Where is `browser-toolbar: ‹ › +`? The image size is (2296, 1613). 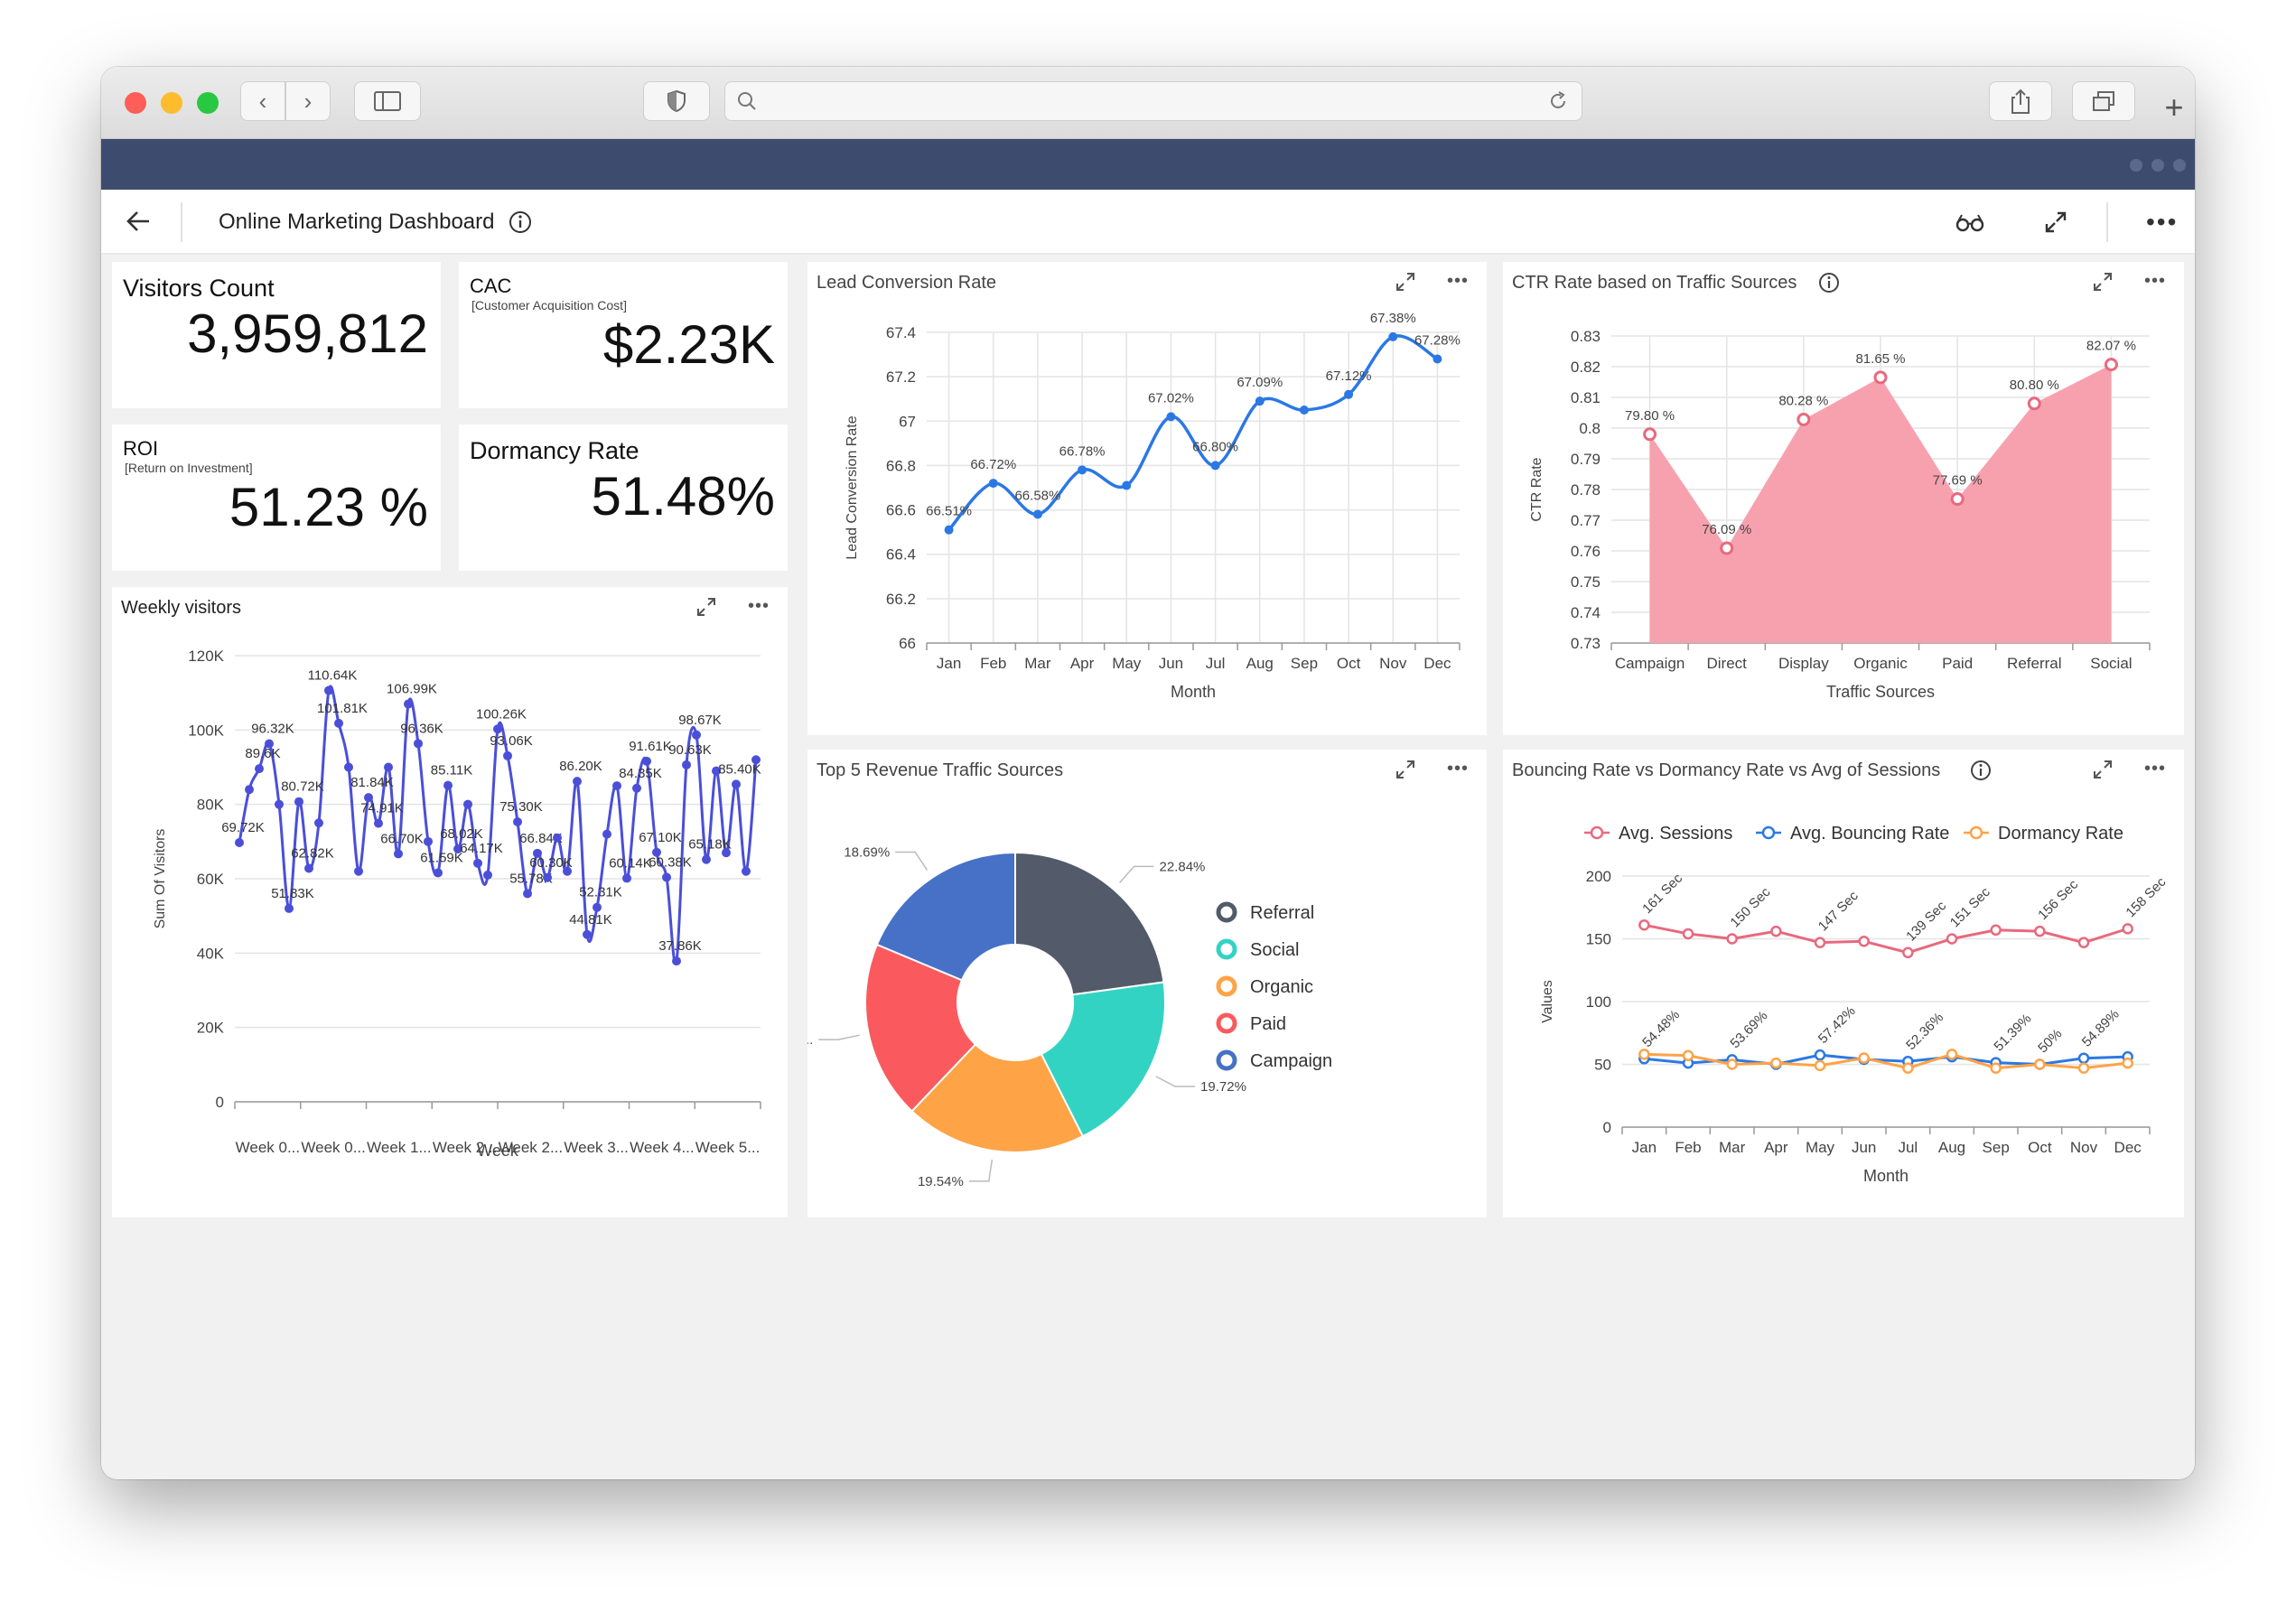
browser-toolbar: ‹ › + is located at coordinates (1148, 103).